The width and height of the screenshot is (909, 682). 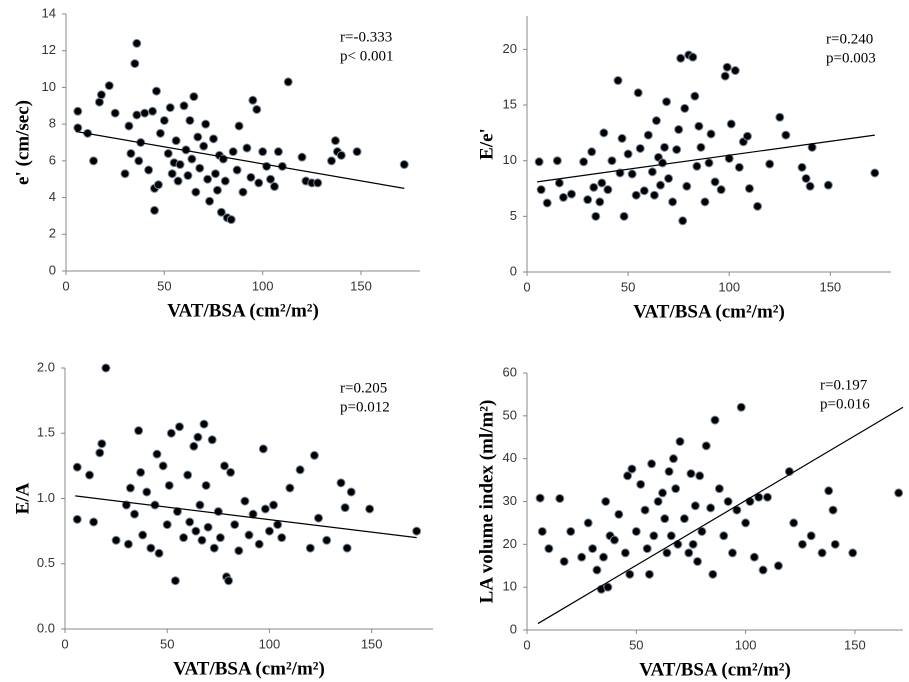 I want to click on y-axis-label: e' (cm/sec), so click(x=22, y=142).